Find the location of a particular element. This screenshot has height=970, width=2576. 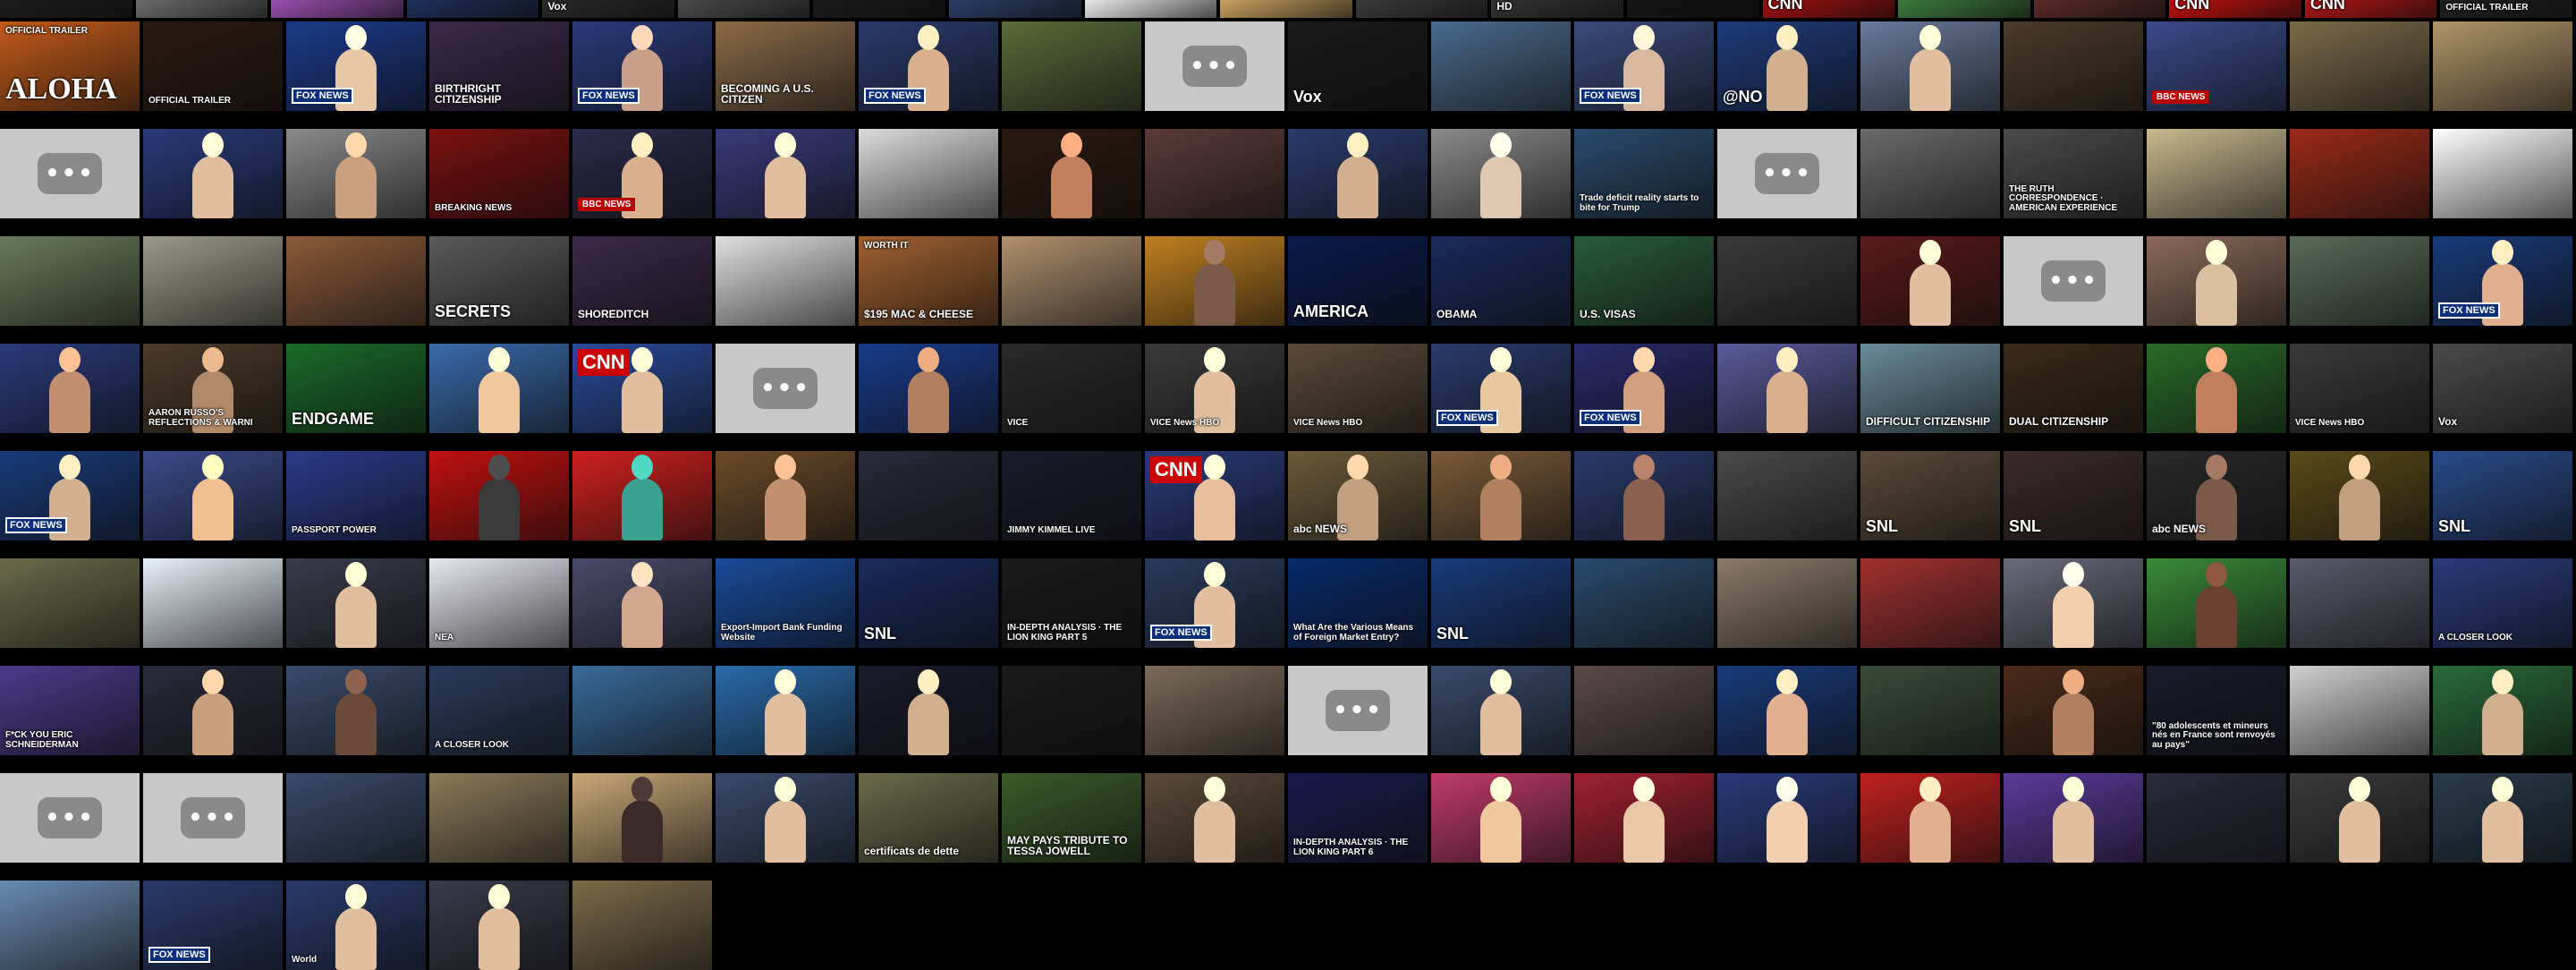

video-thumbnail: ENDGAME is located at coordinates (356, 388).